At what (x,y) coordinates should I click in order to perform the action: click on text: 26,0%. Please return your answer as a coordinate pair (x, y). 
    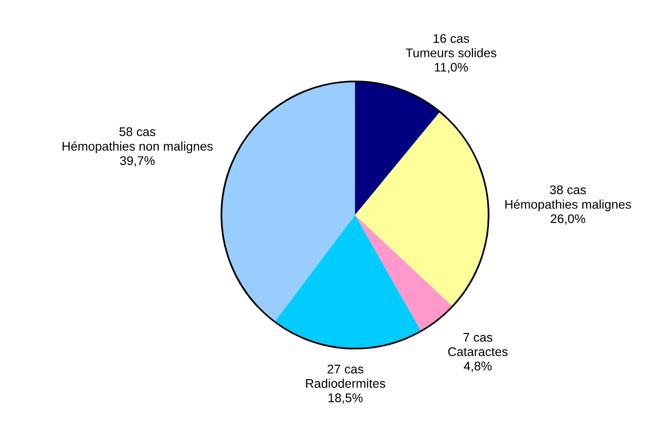
    Looking at the image, I should click on (568, 219).